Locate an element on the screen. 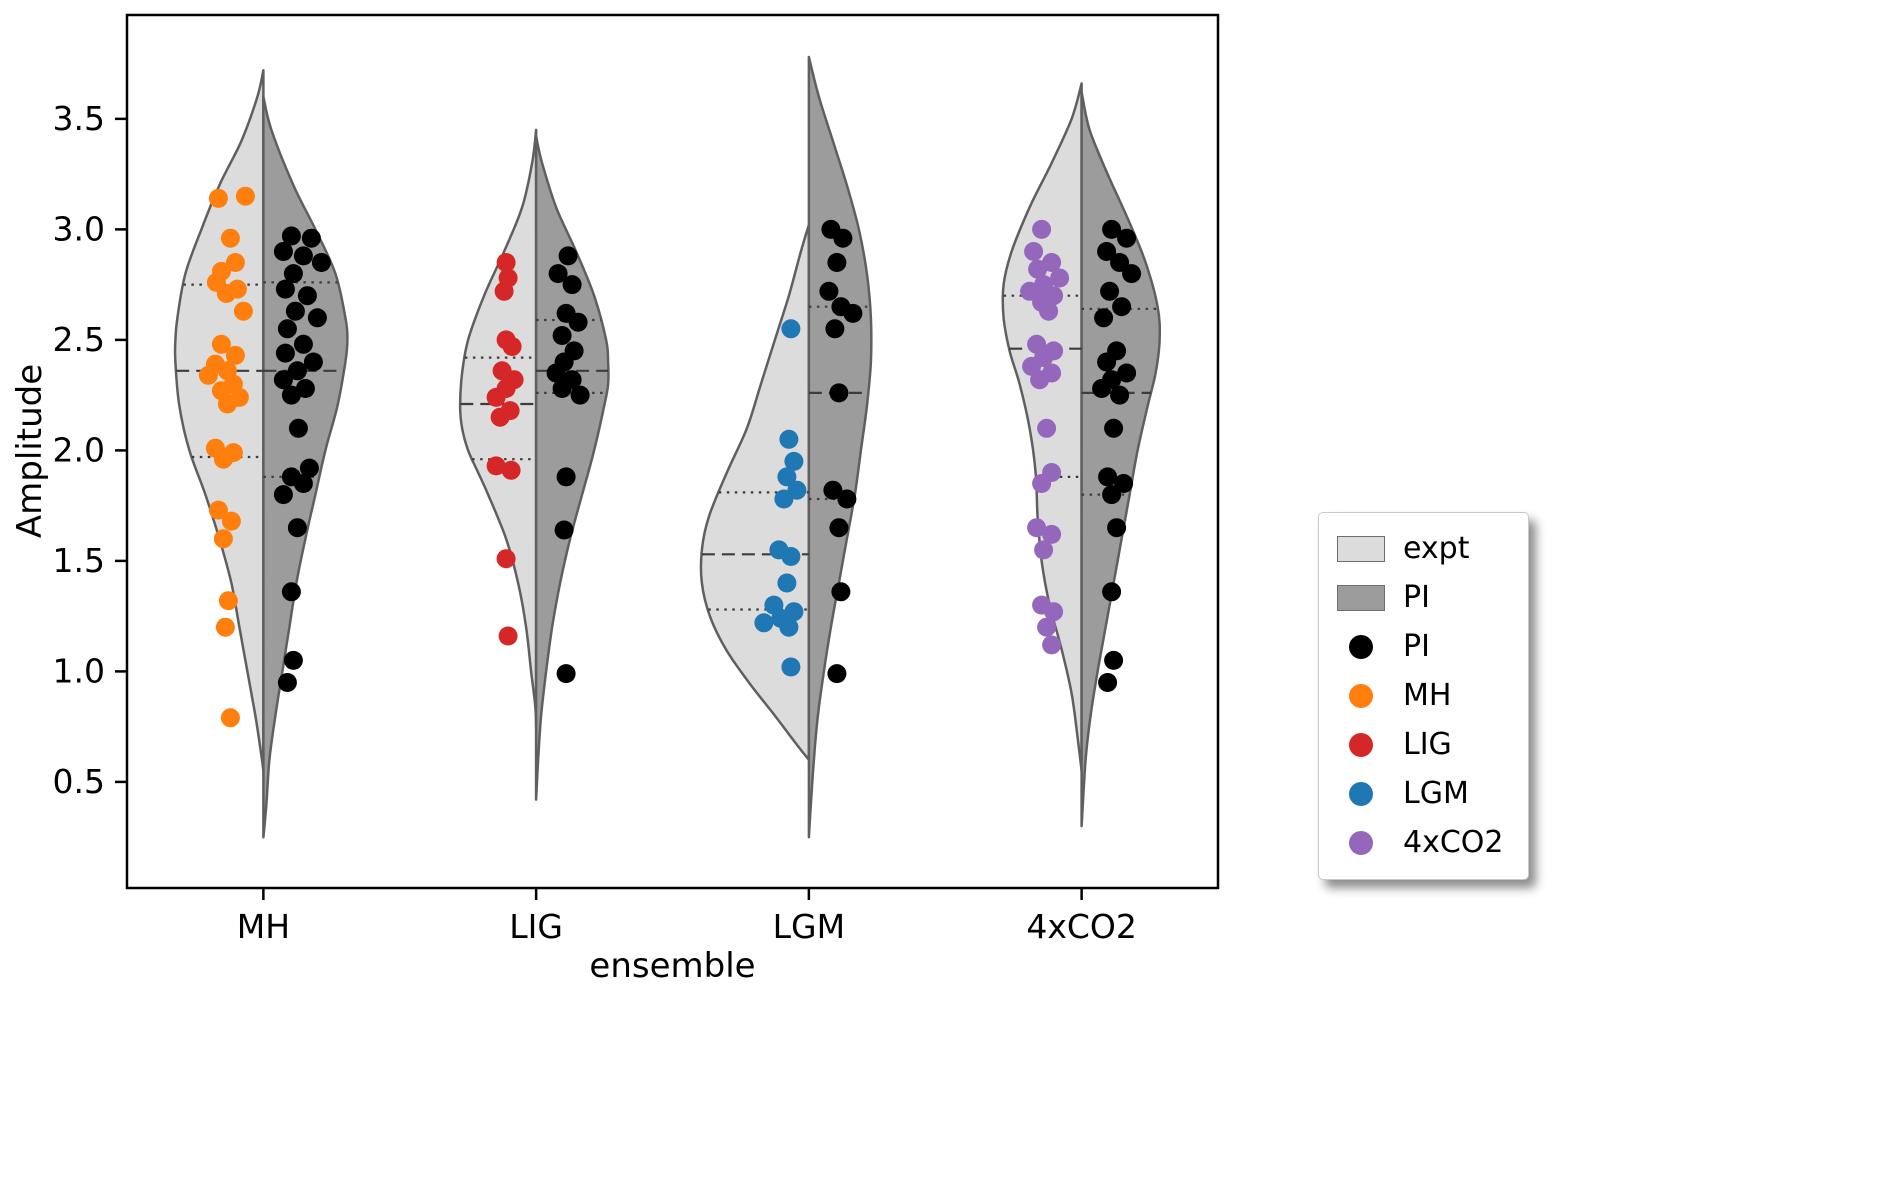  x-tick-label-MH: MH is located at coordinates (263, 926).